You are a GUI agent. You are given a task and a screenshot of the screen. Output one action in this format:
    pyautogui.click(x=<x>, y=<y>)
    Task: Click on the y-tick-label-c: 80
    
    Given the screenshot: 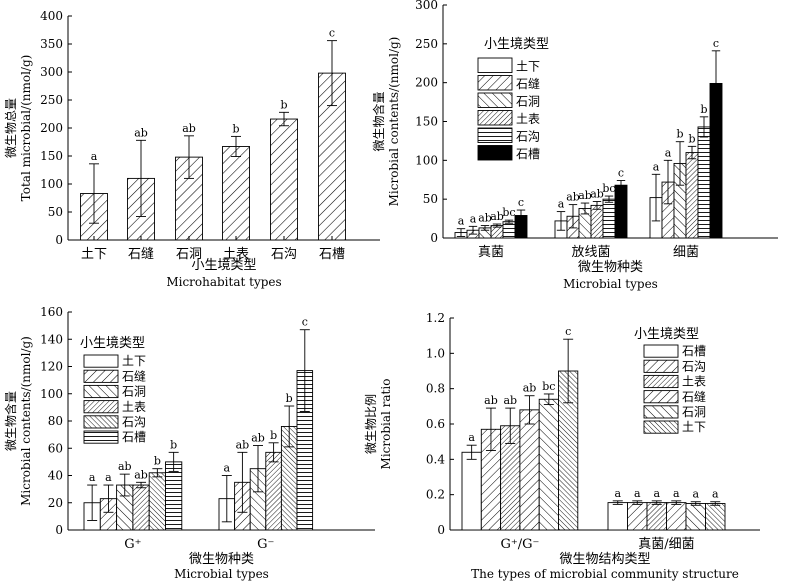 What is the action you would take?
    pyautogui.click(x=55, y=421)
    